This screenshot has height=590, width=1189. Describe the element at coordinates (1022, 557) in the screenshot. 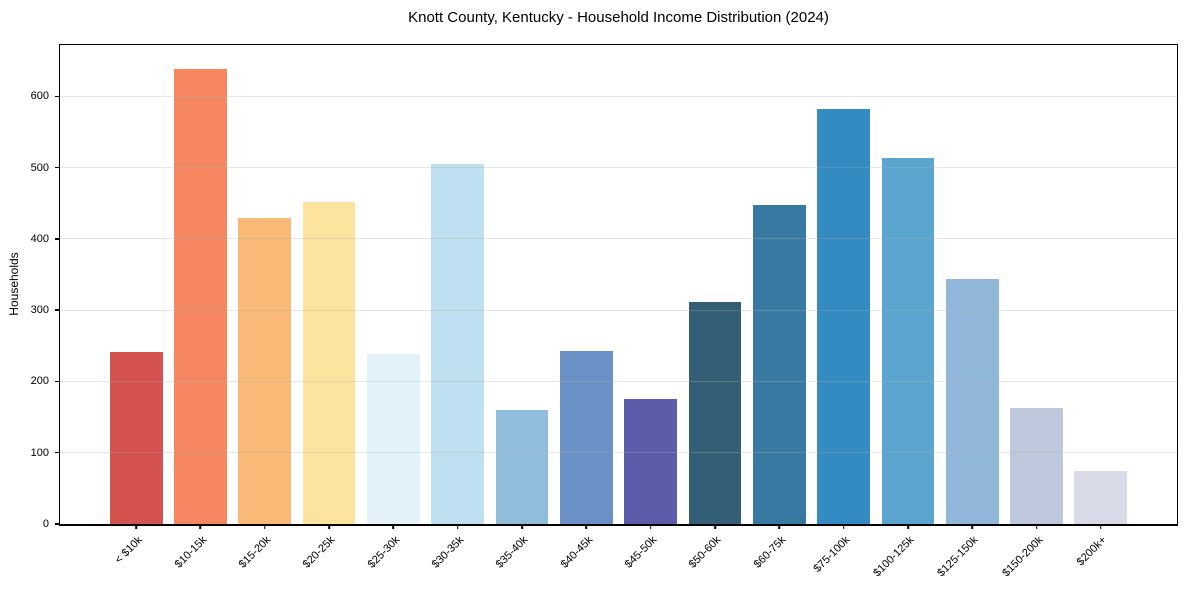

I see `x-tick-label: $150-200k` at that location.